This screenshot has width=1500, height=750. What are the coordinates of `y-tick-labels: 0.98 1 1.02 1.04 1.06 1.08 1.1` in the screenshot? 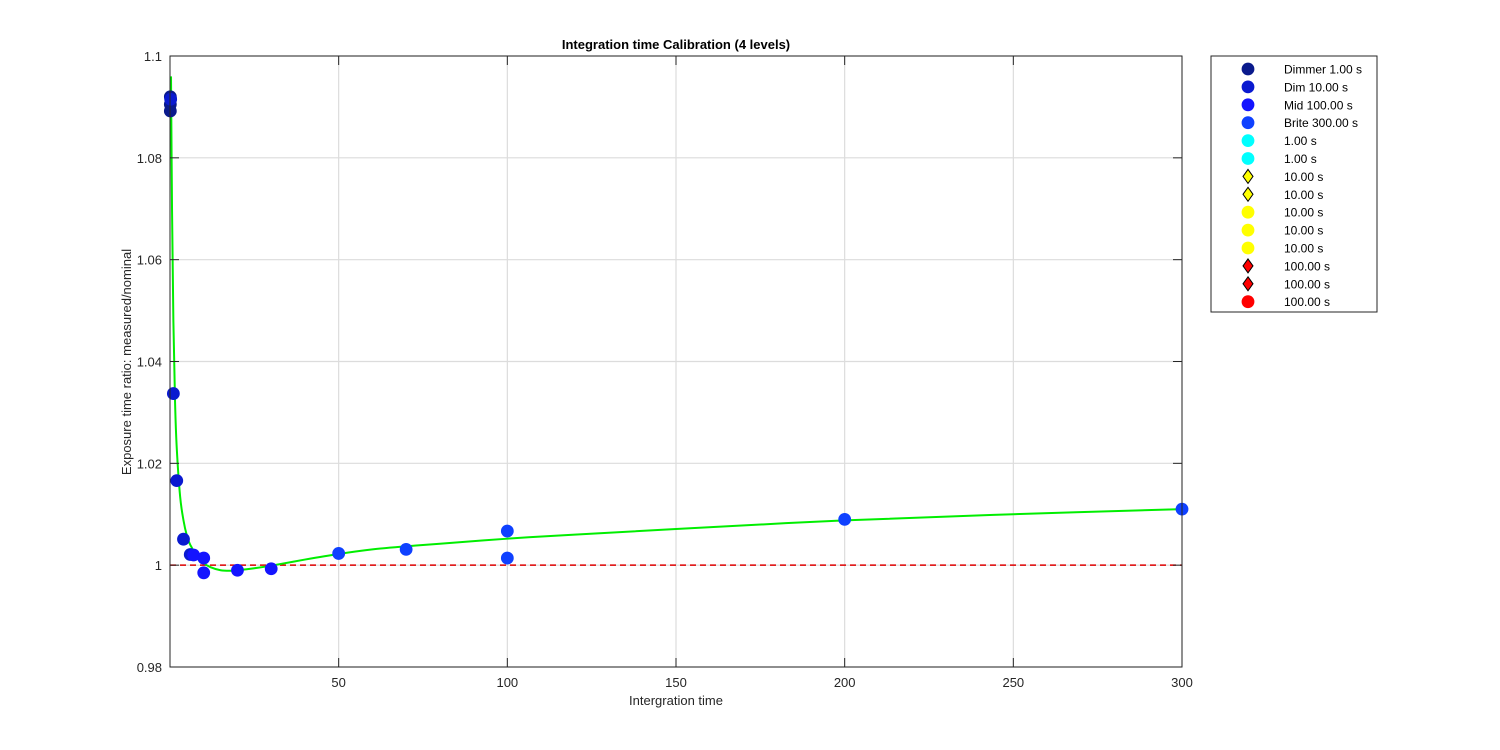 It's located at (149, 362).